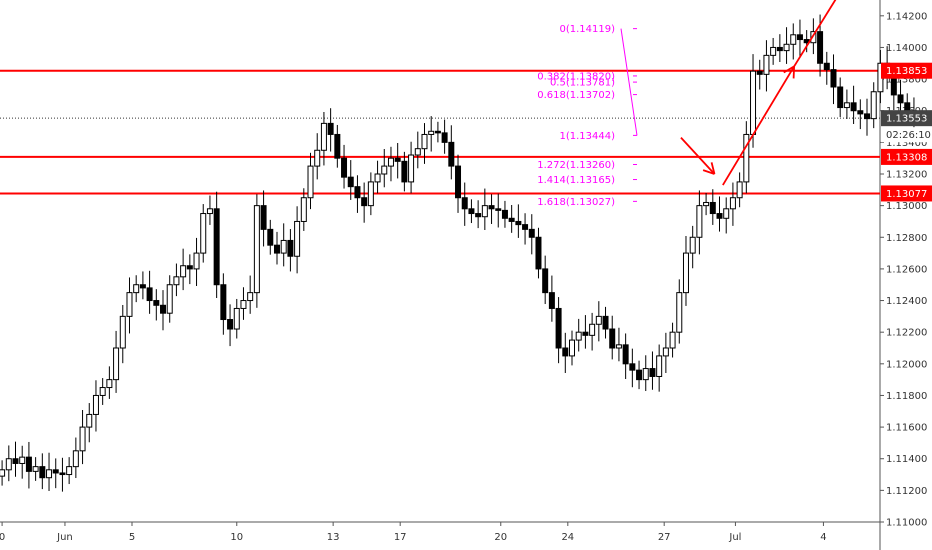 This screenshot has height=550, width=932. Describe the element at coordinates (236, 537) in the screenshot. I see `x-tick-label: 10` at that location.